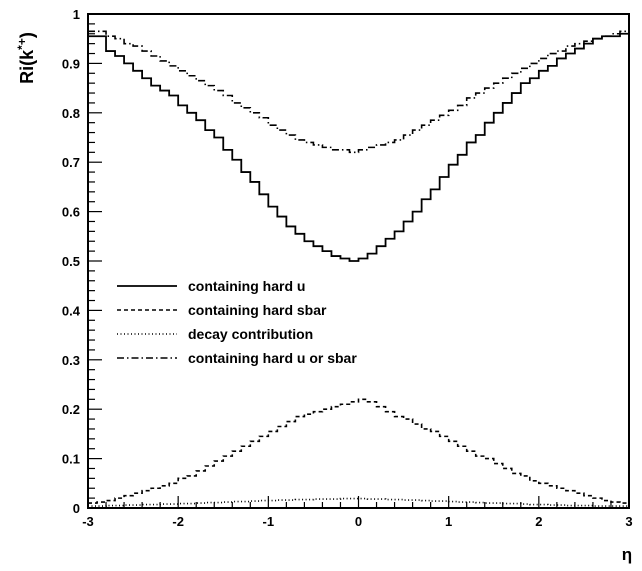  What do you see at coordinates (71, 162) in the screenshot?
I see `y-tick-label: 0.7` at bounding box center [71, 162].